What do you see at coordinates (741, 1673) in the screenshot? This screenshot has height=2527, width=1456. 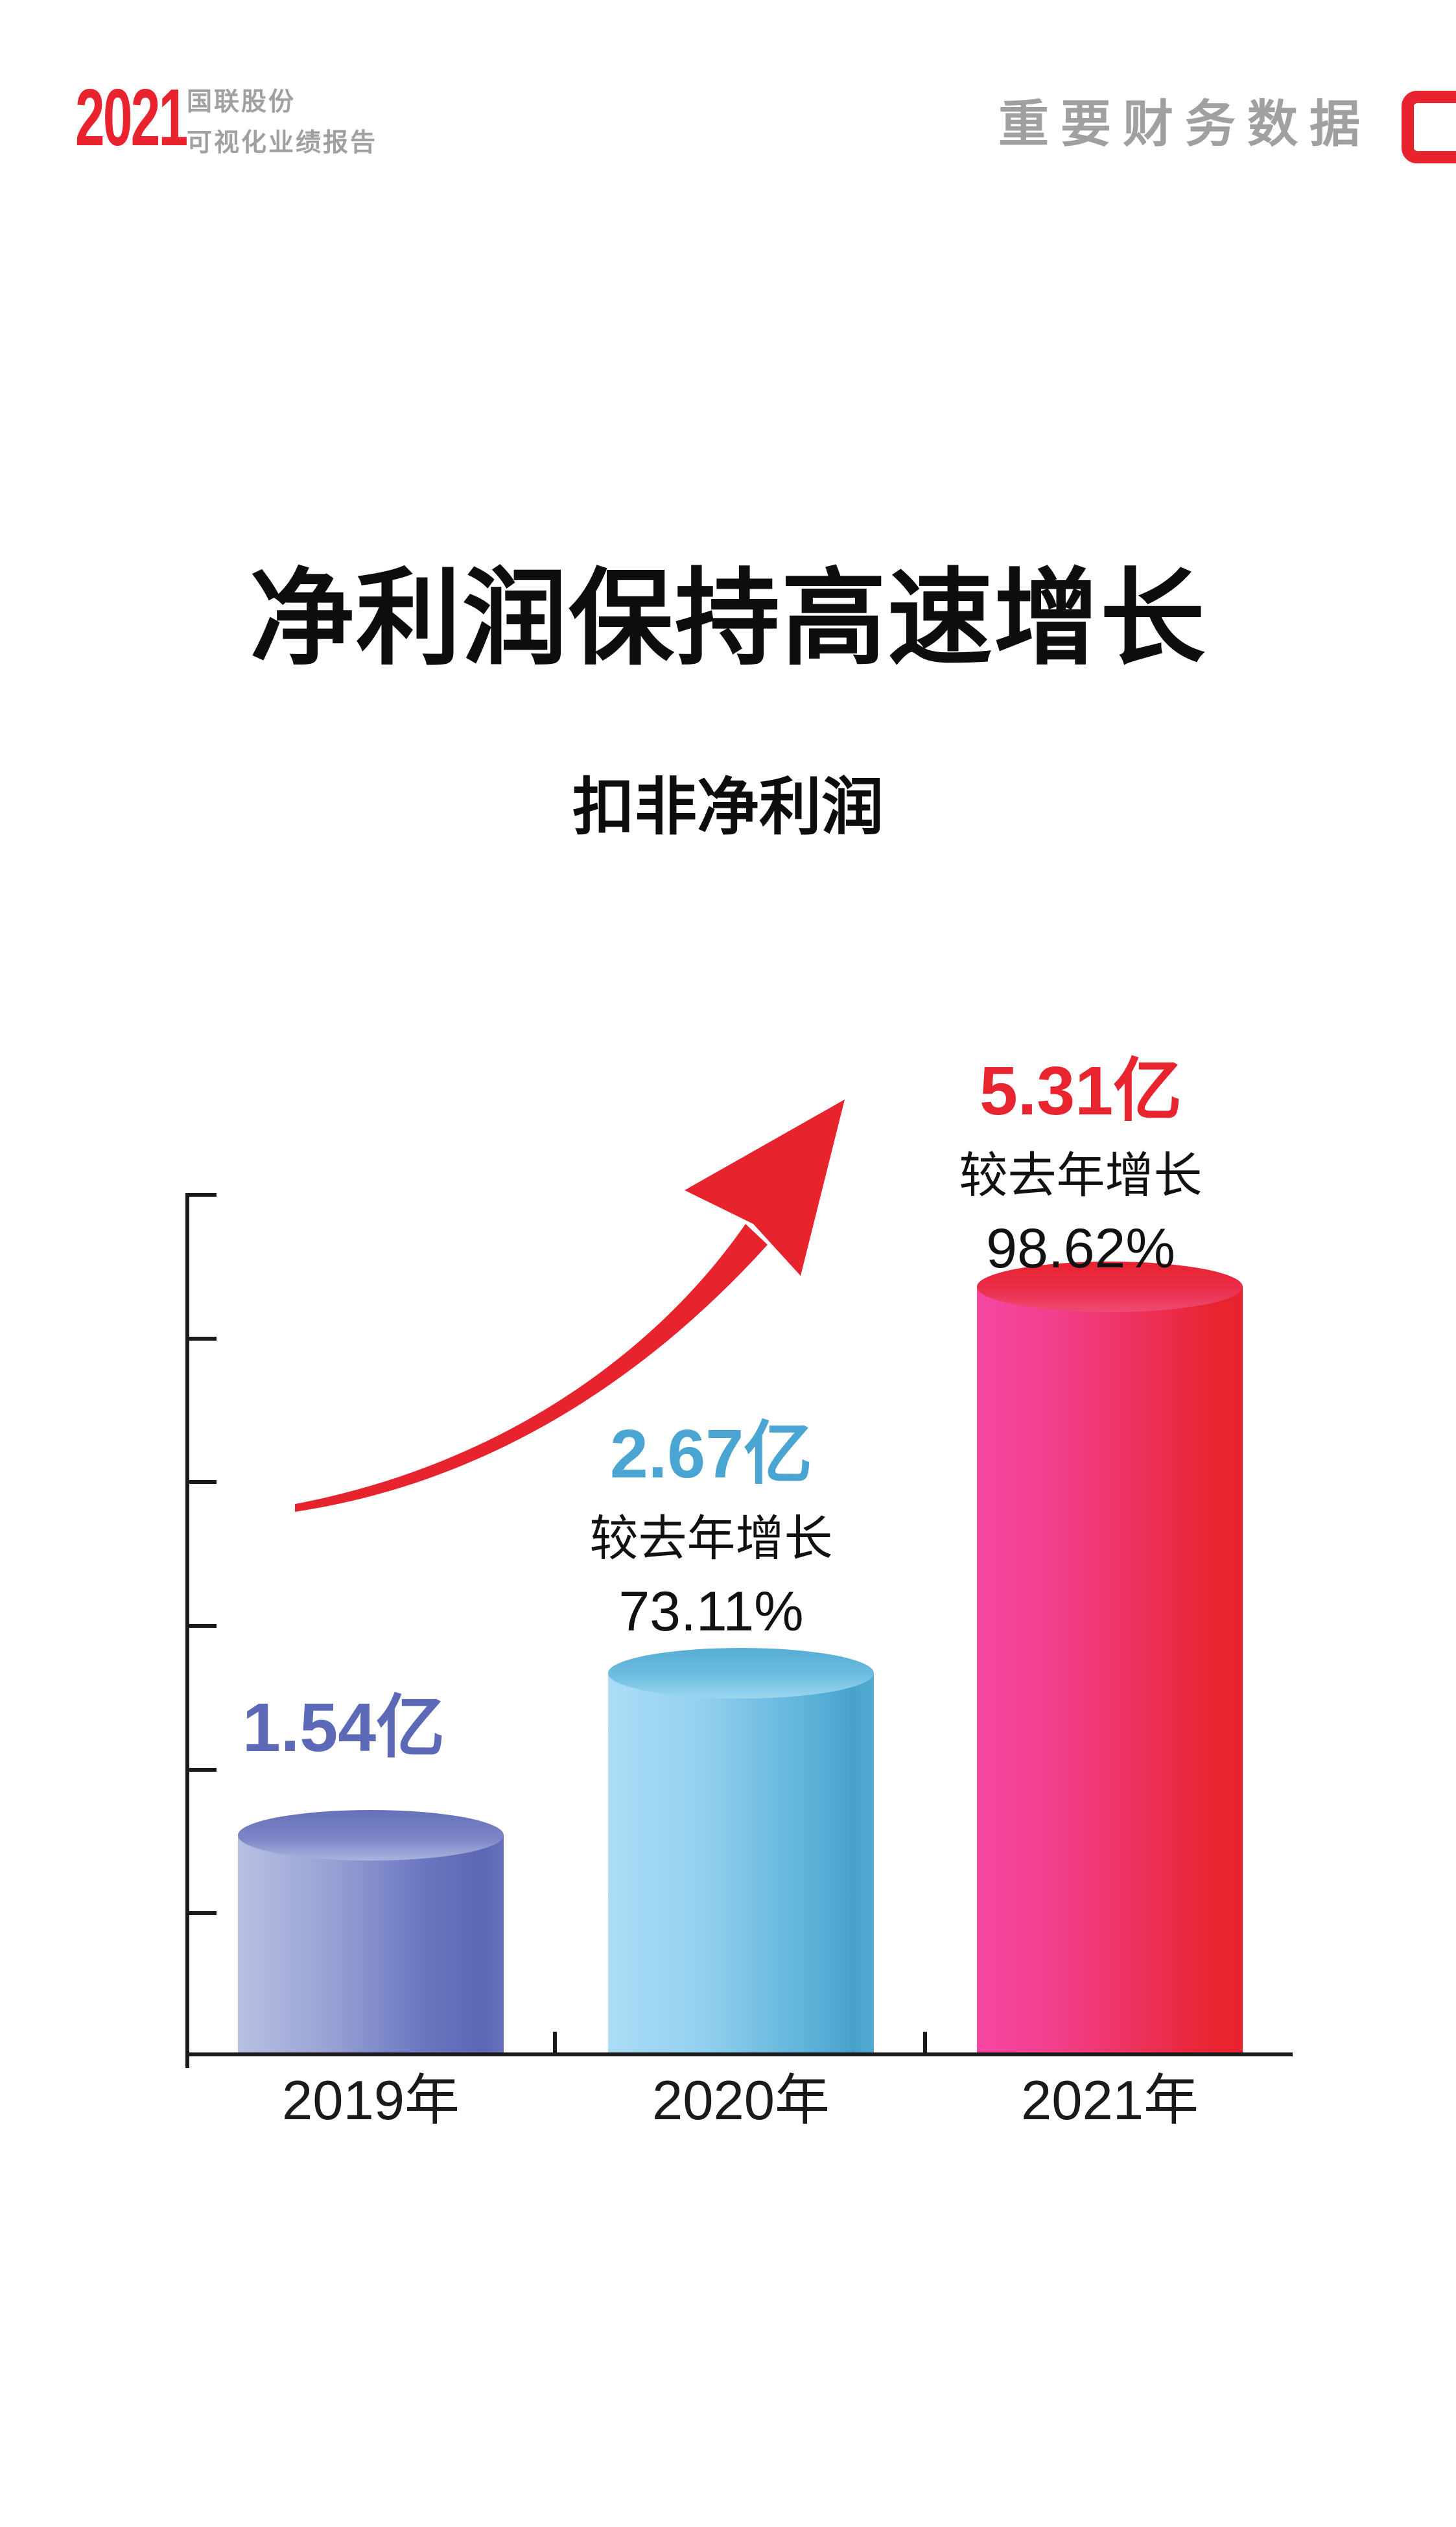 I see `bar-2020-cap` at bounding box center [741, 1673].